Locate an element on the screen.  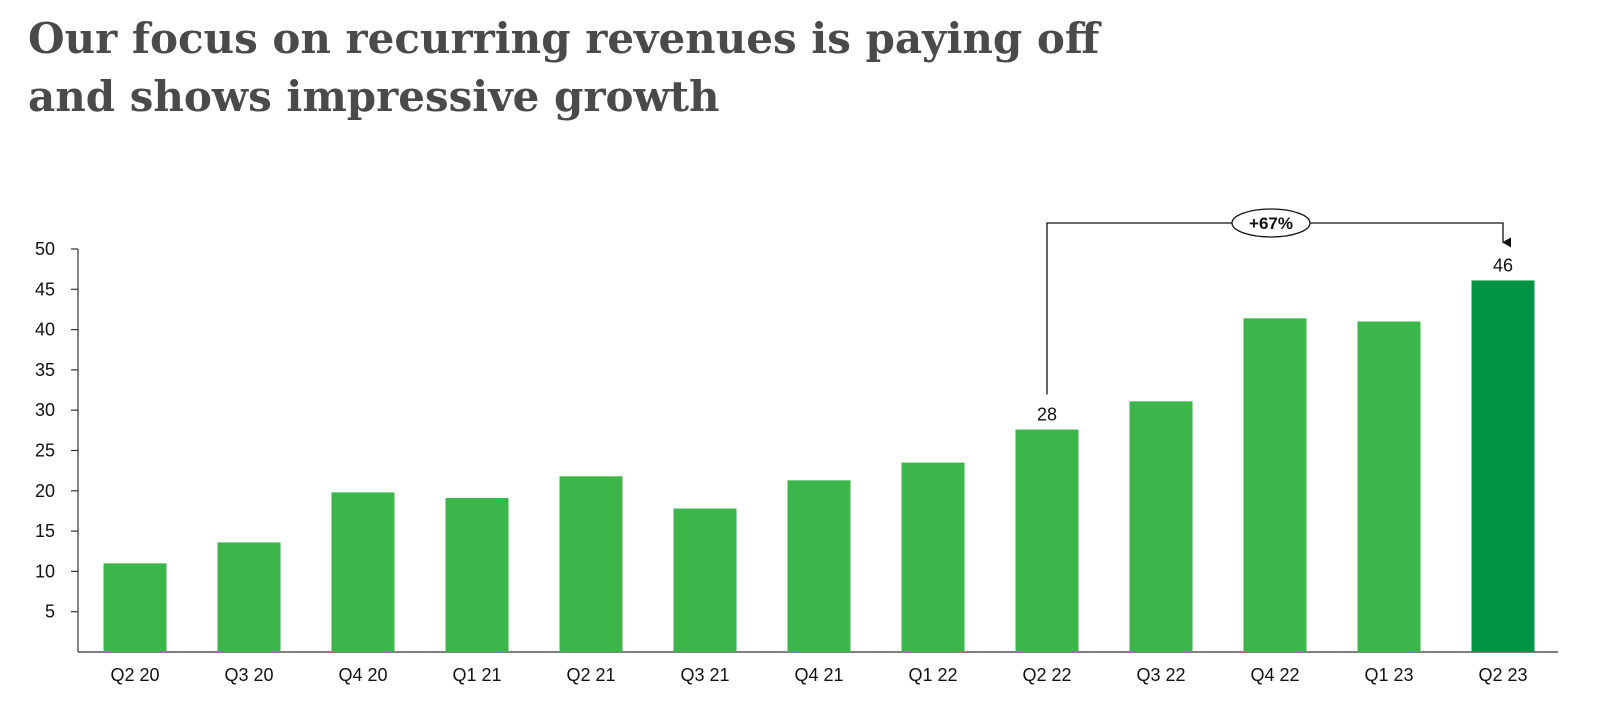
y-axis: 5 10 15 20 25 30 35 40 45 50 is located at coordinates (57, 445).